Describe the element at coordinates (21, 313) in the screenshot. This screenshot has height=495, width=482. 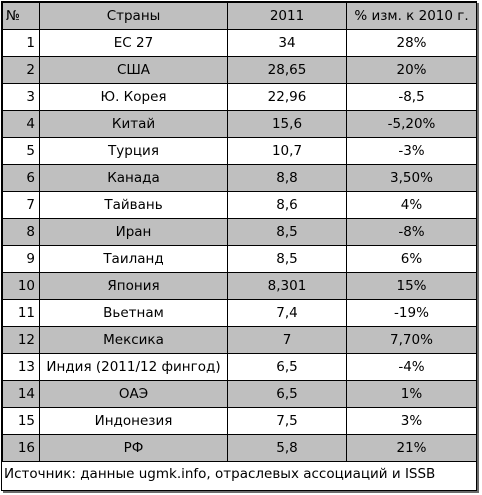
I see `row-num-cell: 11` at that location.